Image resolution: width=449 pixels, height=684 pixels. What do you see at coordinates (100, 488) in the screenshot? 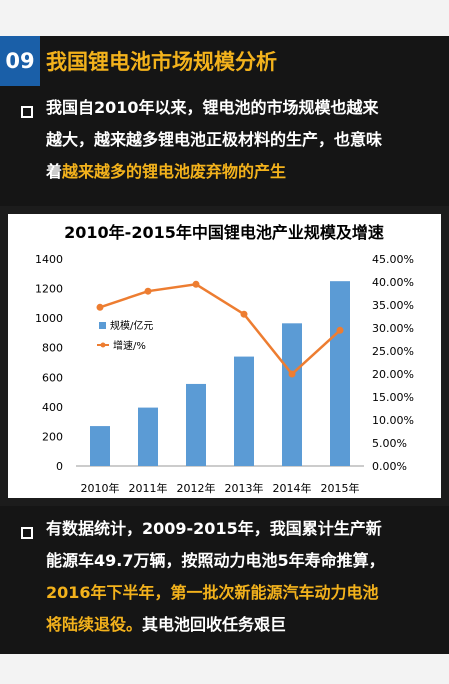
I see `x-tick-label: 2010年` at bounding box center [100, 488].